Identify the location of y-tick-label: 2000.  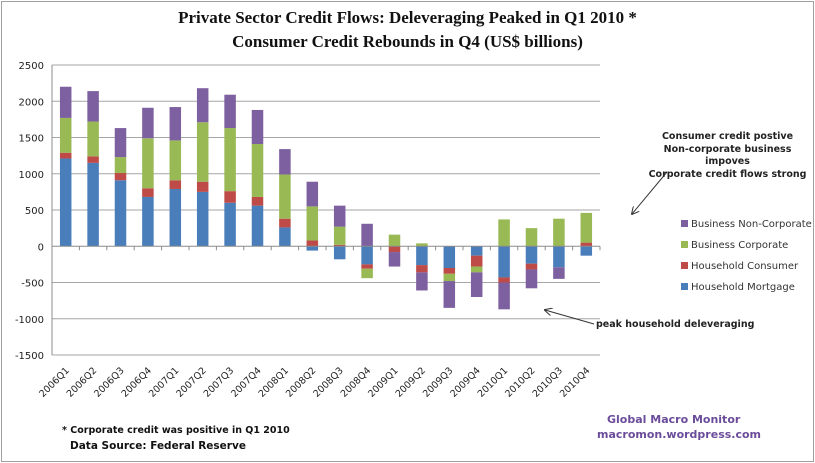
(31, 102).